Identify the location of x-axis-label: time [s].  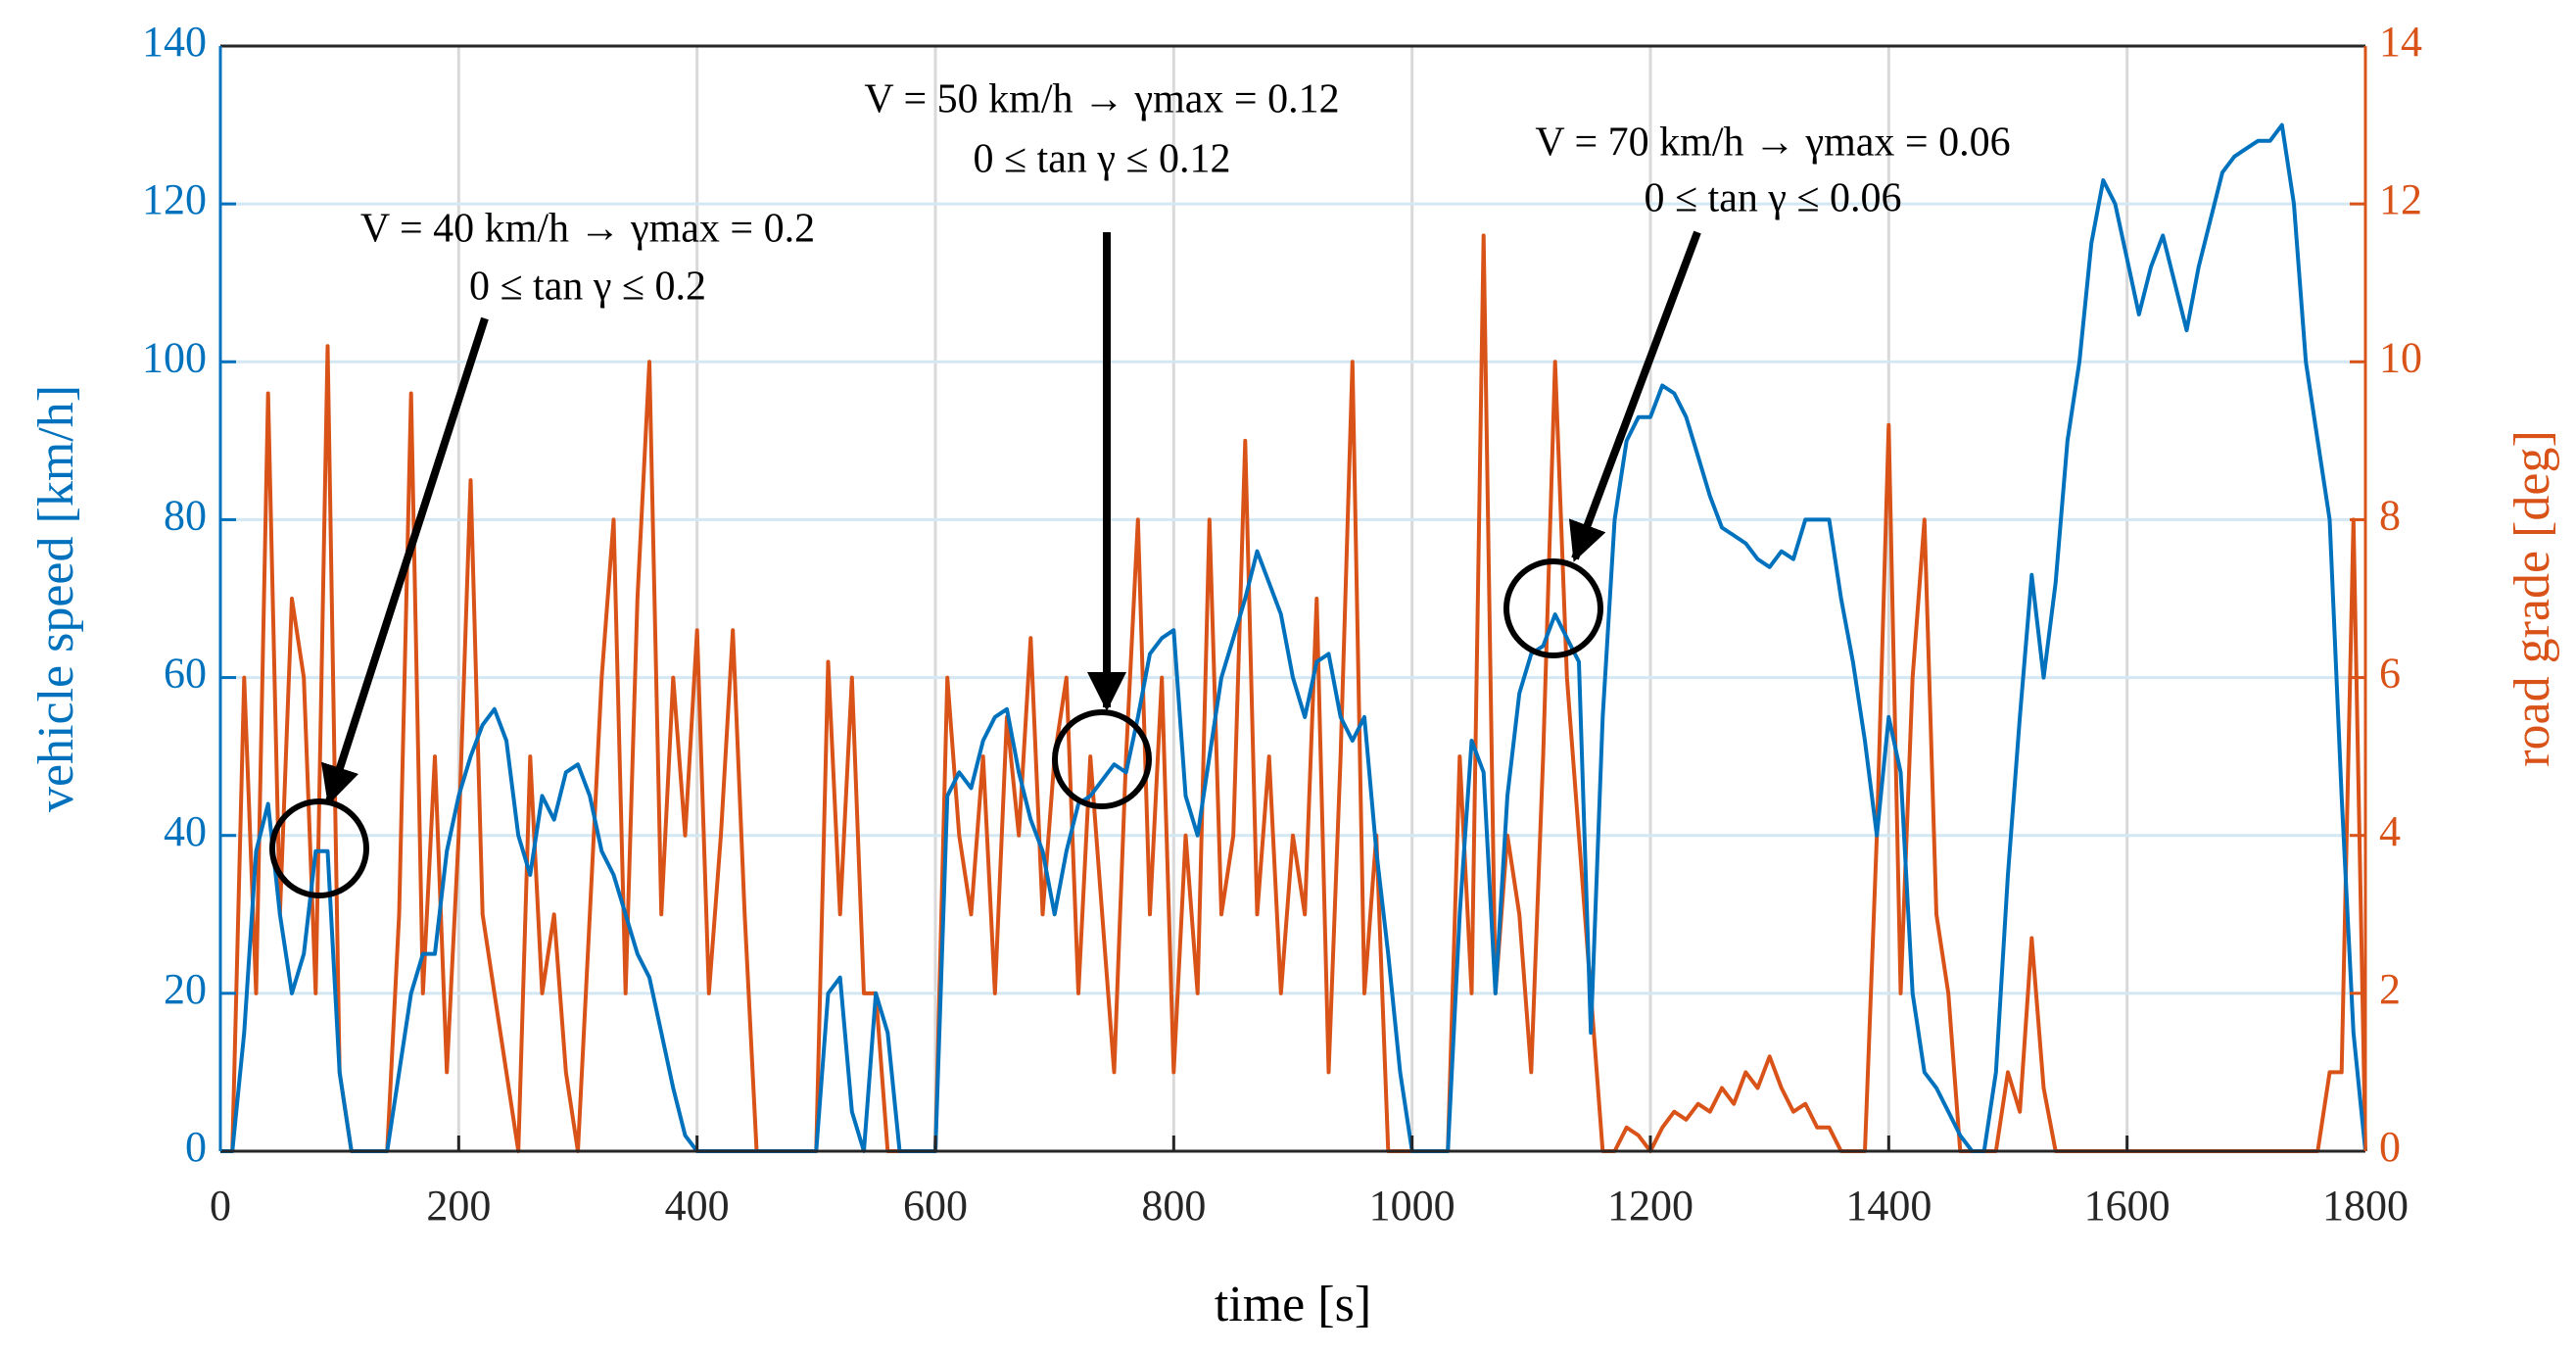
(1293, 1304).